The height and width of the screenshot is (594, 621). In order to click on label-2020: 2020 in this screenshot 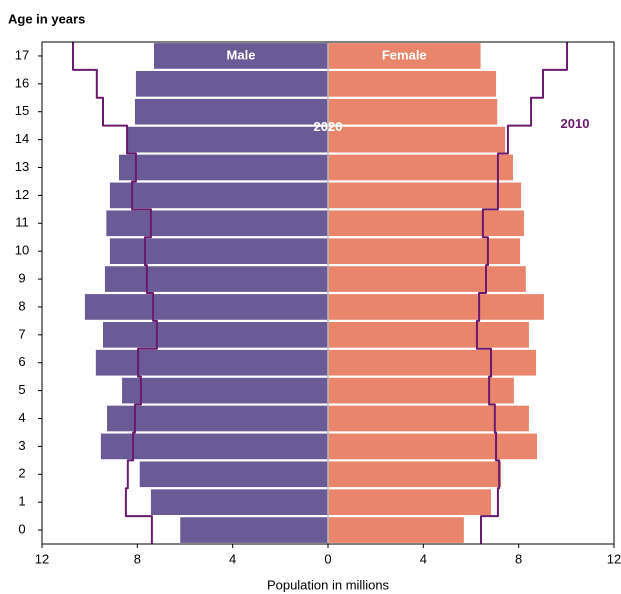, I will do `click(328, 126)`.